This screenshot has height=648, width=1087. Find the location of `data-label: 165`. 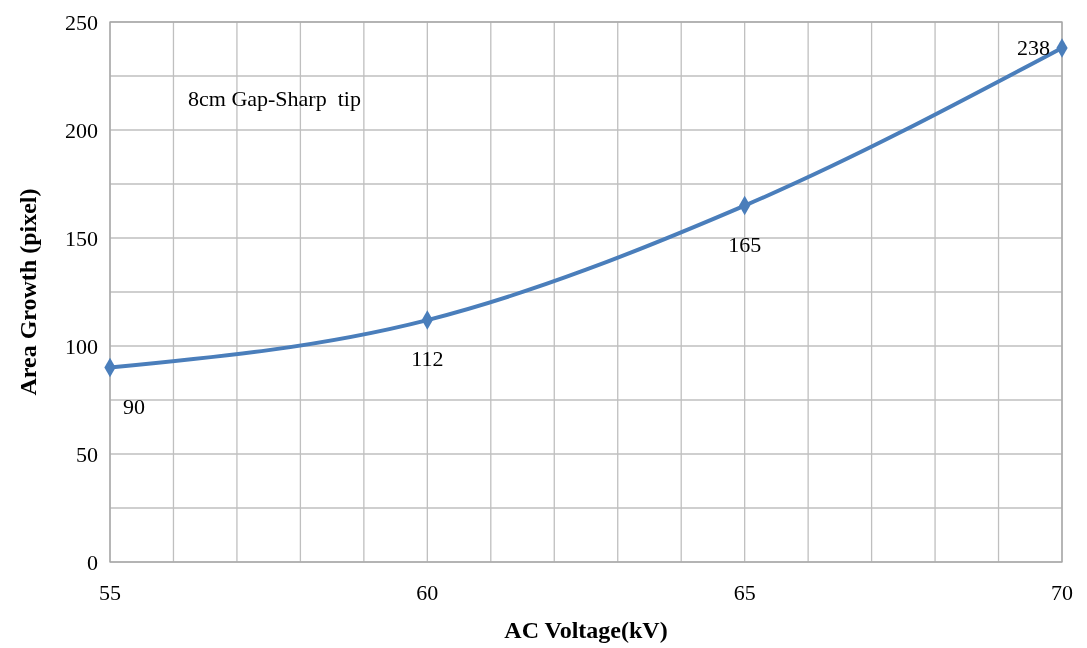

data-label: 165 is located at coordinates (745, 244).